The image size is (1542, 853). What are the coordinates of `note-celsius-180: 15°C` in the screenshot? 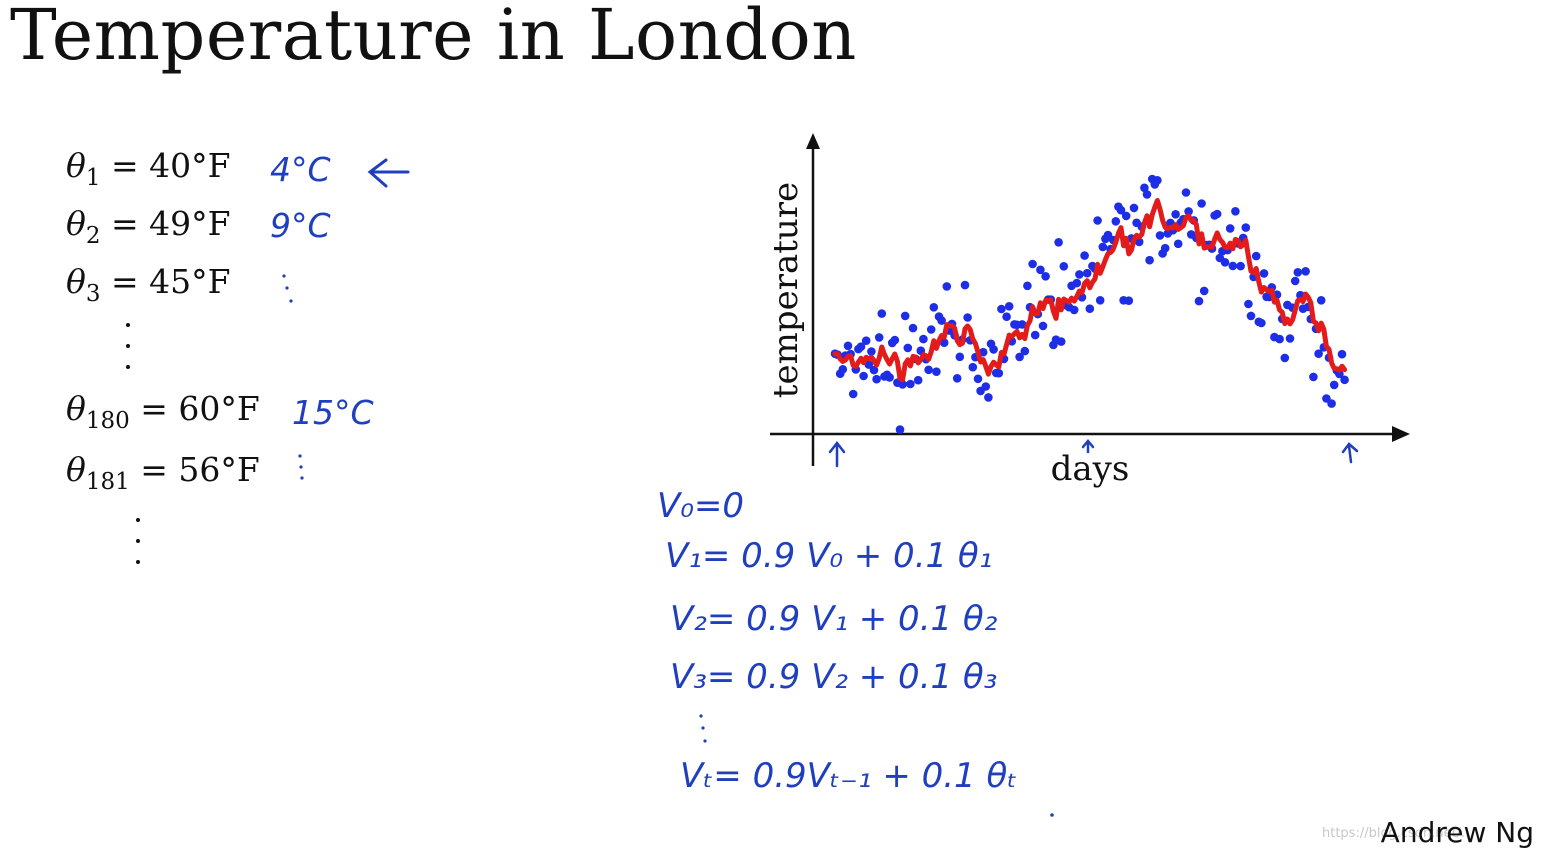 It's located at (333, 412).